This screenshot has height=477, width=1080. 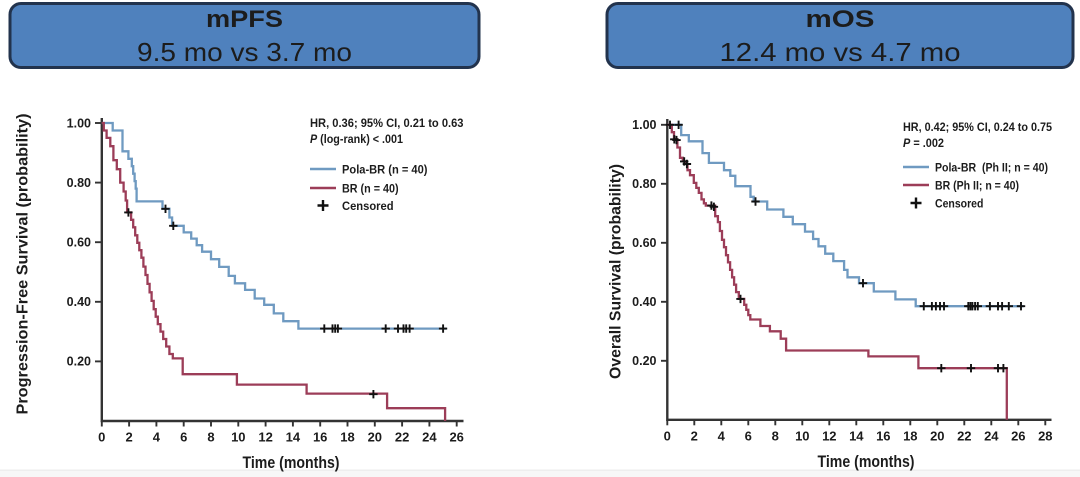 I want to click on svg-text: 9.5 mo vs 3.7 mo, so click(x=244, y=52).